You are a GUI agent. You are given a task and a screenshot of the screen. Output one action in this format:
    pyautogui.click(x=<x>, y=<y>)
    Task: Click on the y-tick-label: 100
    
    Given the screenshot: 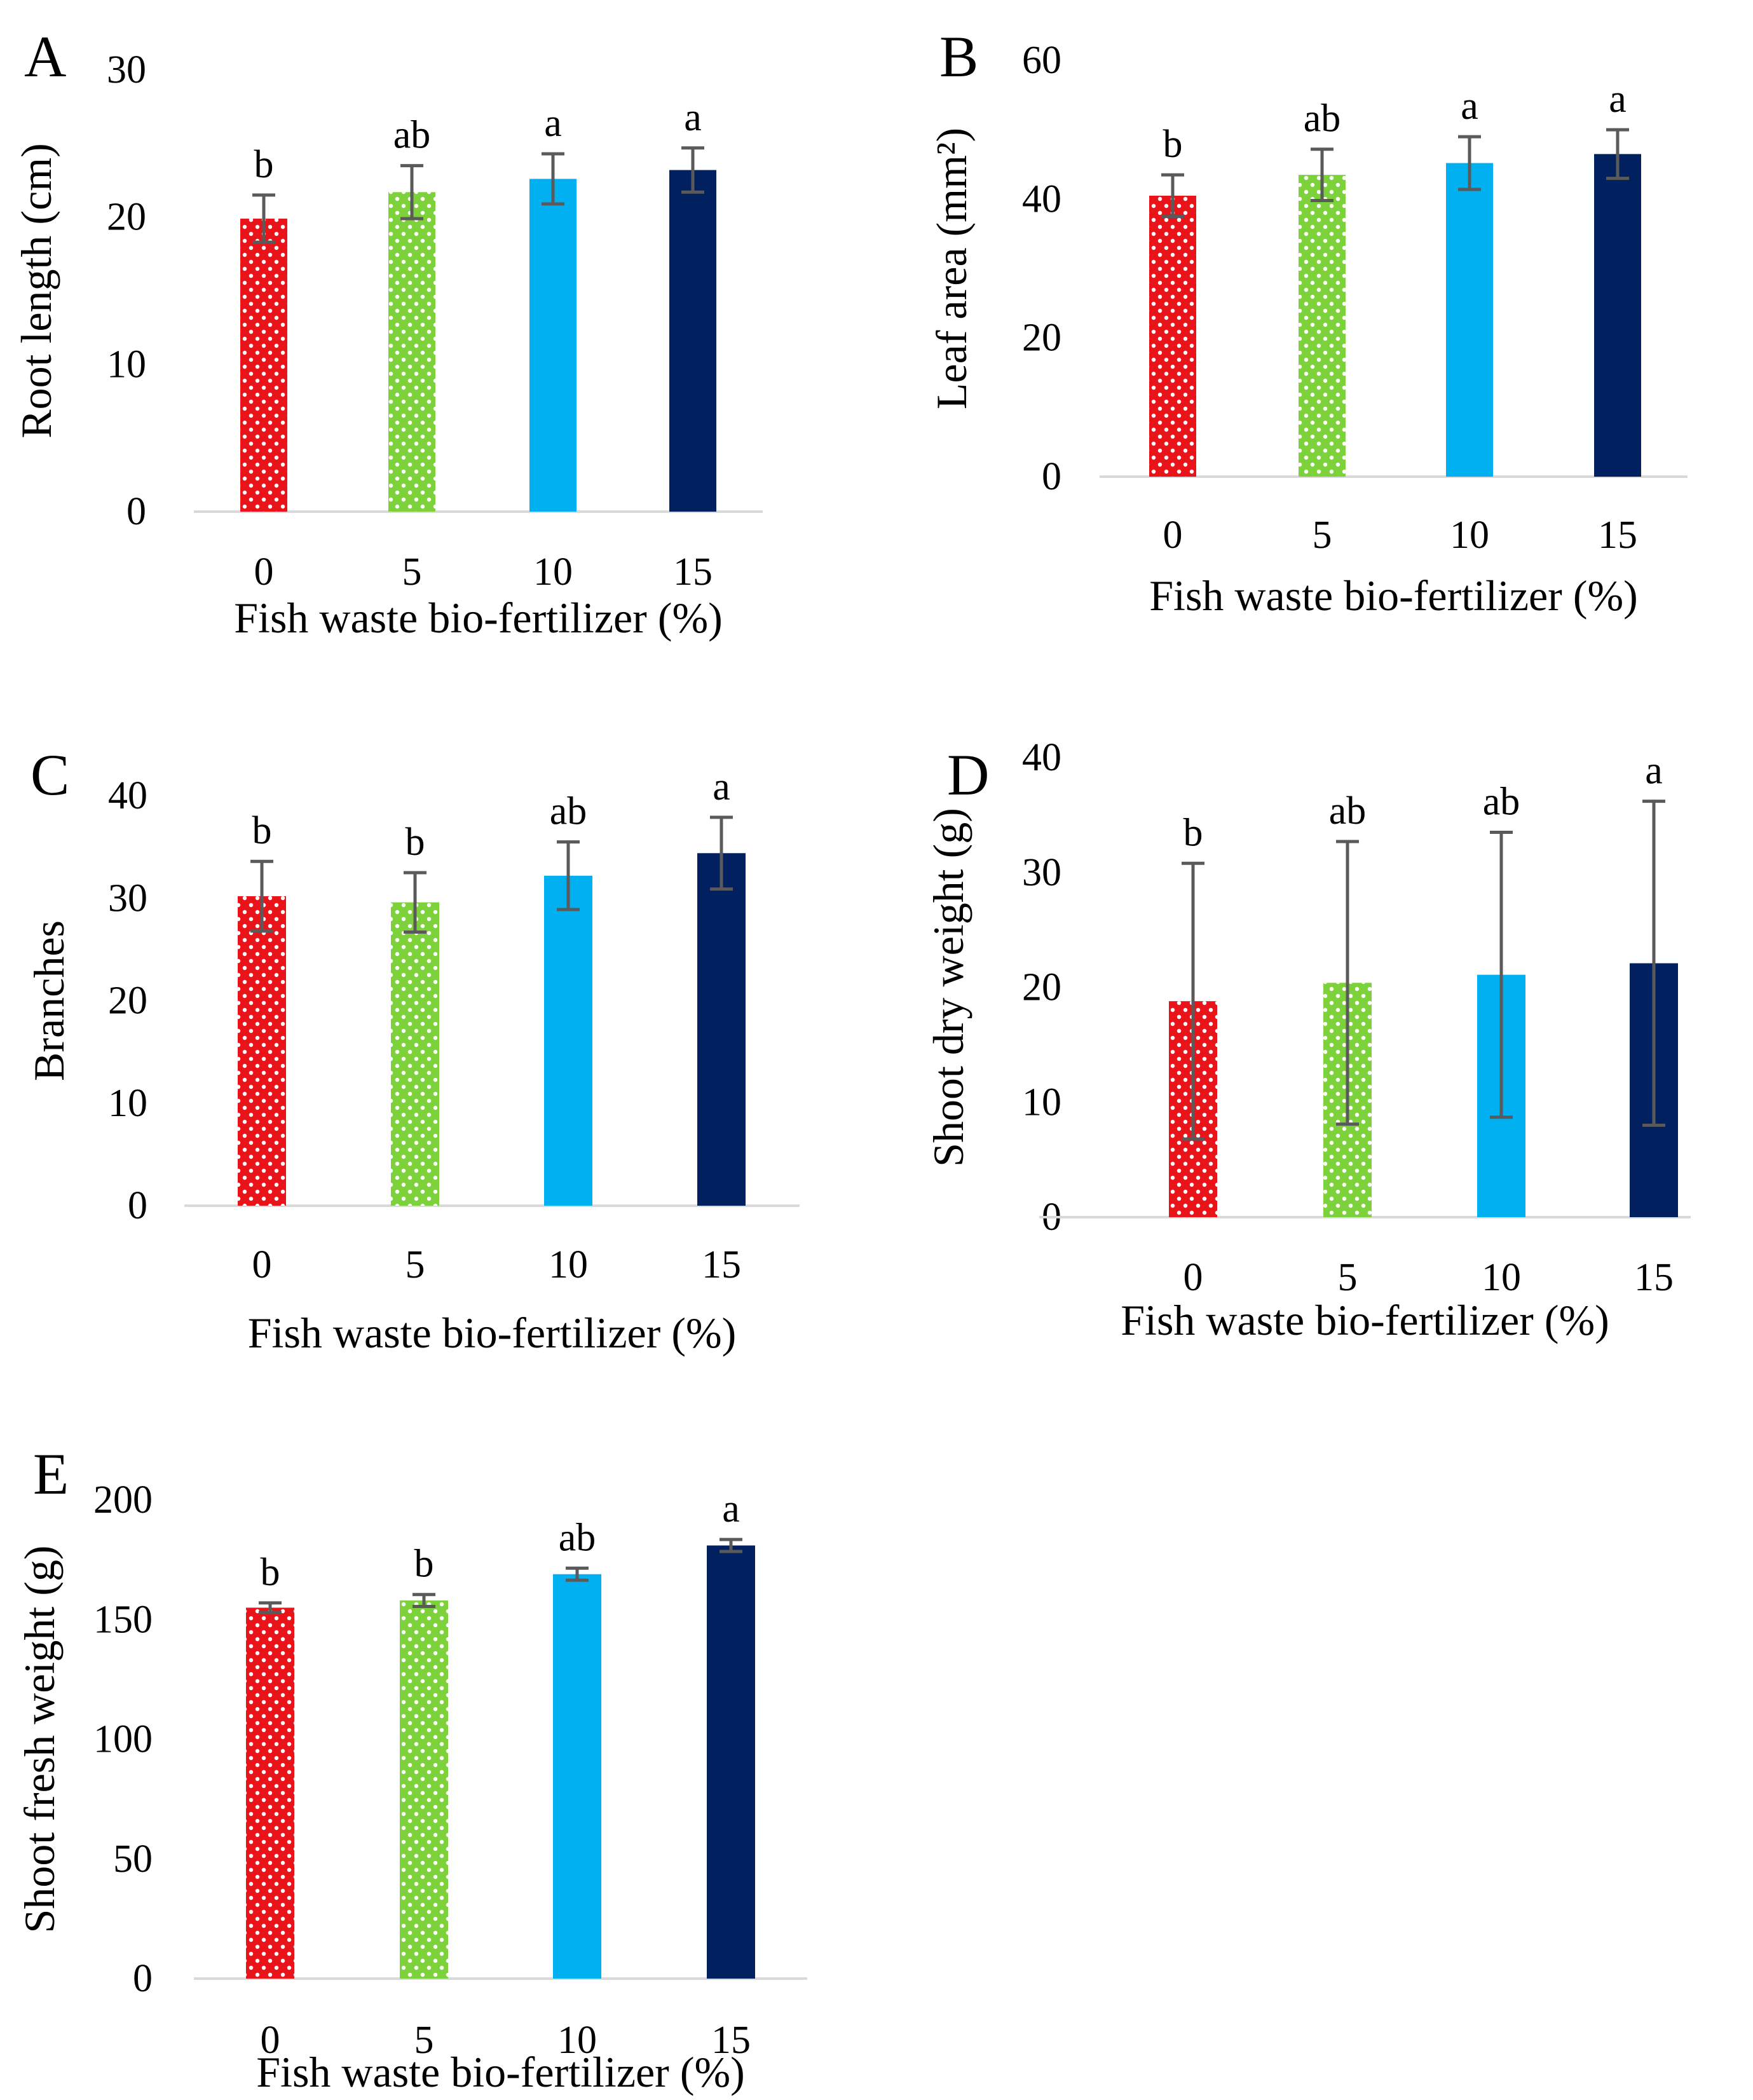 What is the action you would take?
    pyautogui.click(x=123, y=1739)
    